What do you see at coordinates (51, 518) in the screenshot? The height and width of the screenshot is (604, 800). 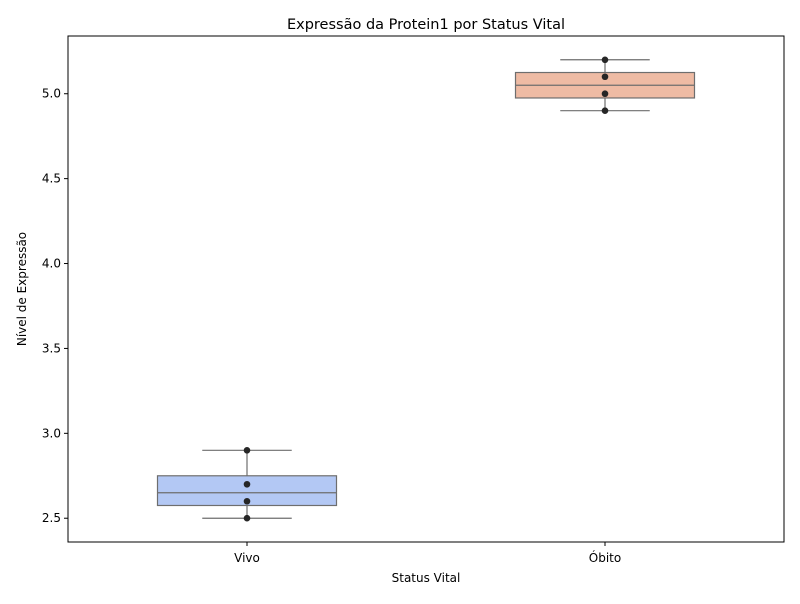 I see `y-tick-label: 2.5` at bounding box center [51, 518].